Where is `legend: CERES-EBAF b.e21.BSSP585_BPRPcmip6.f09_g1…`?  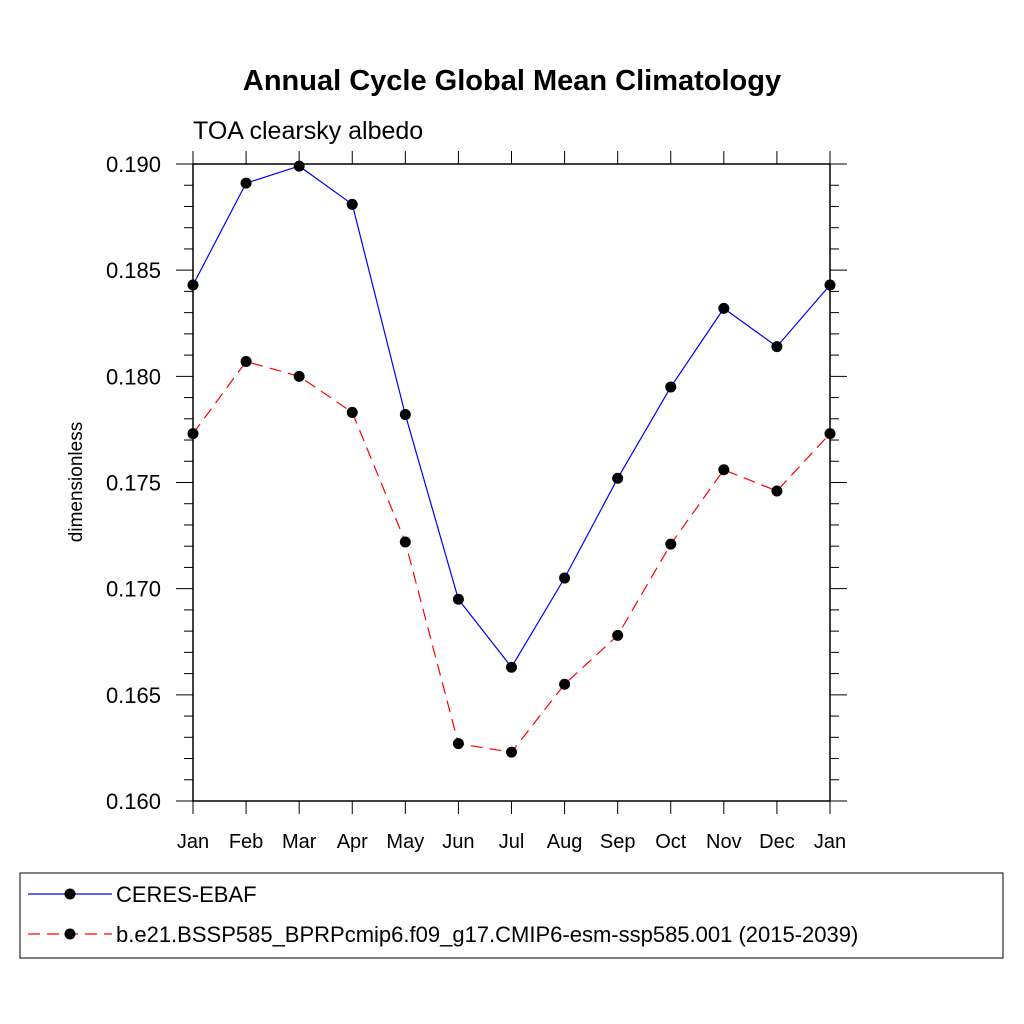
legend: CERES-EBAF b.e21.BSSP585_BPRPcmip6.f09_g1… is located at coordinates (511, 915).